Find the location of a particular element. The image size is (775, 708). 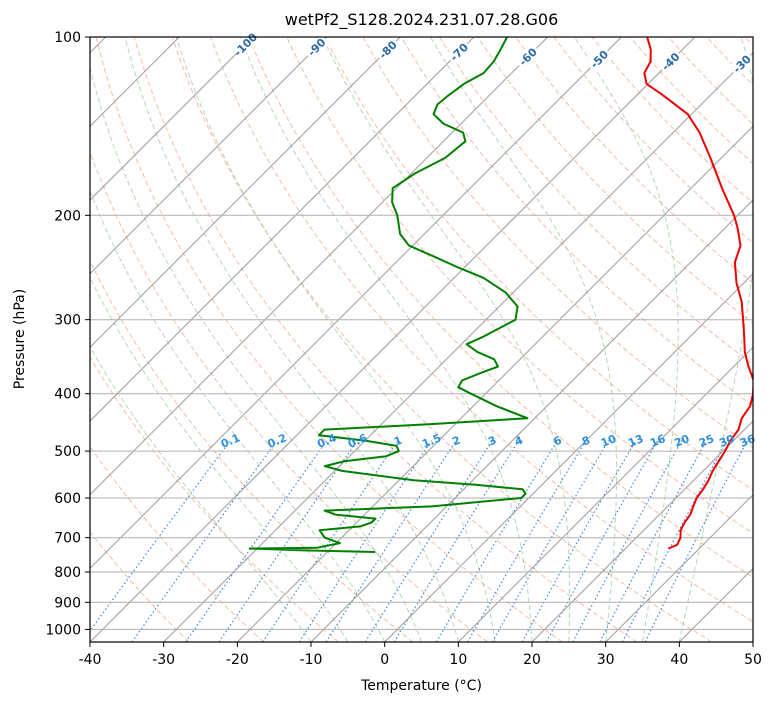

mixing-ratio-label: 2 is located at coordinates (456, 441).